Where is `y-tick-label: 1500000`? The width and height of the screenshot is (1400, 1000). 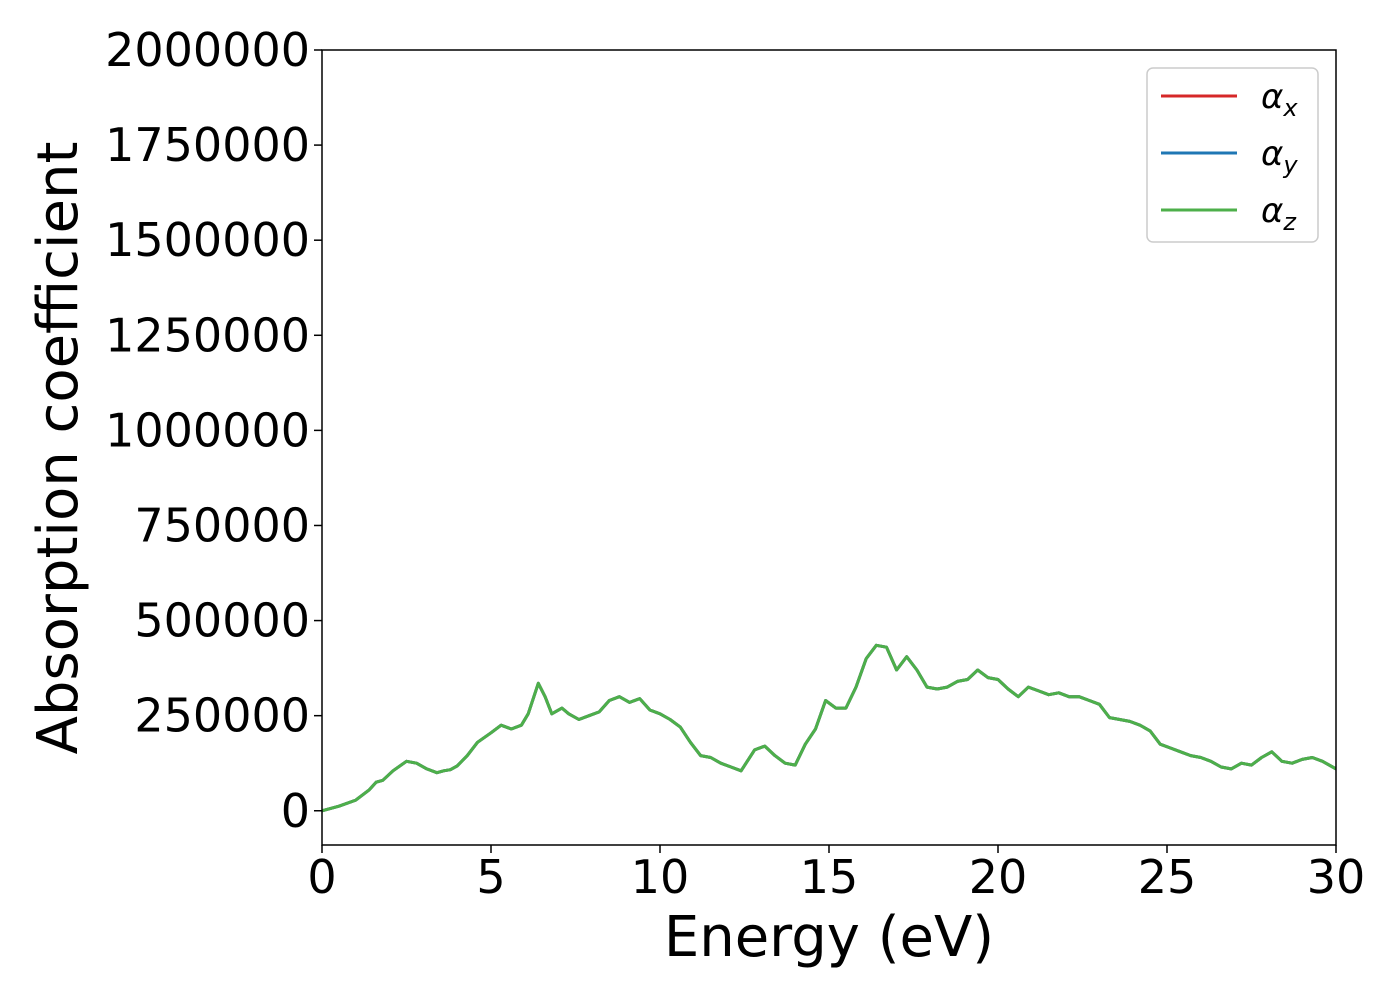 y-tick-label: 1500000 is located at coordinates (207, 240).